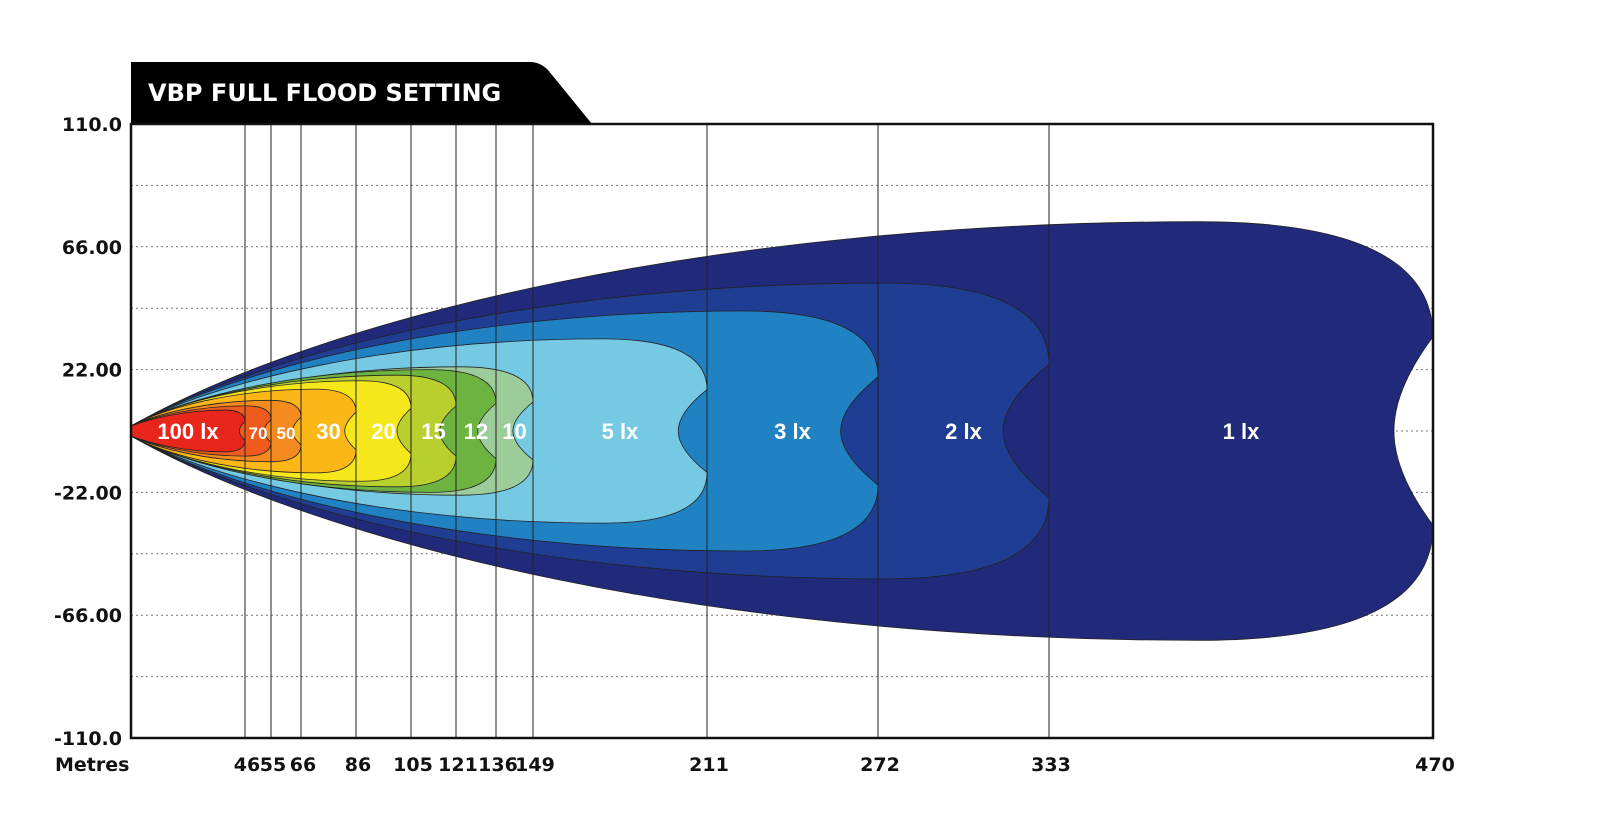  I want to click on contour-label: 5 lx, so click(620, 431).